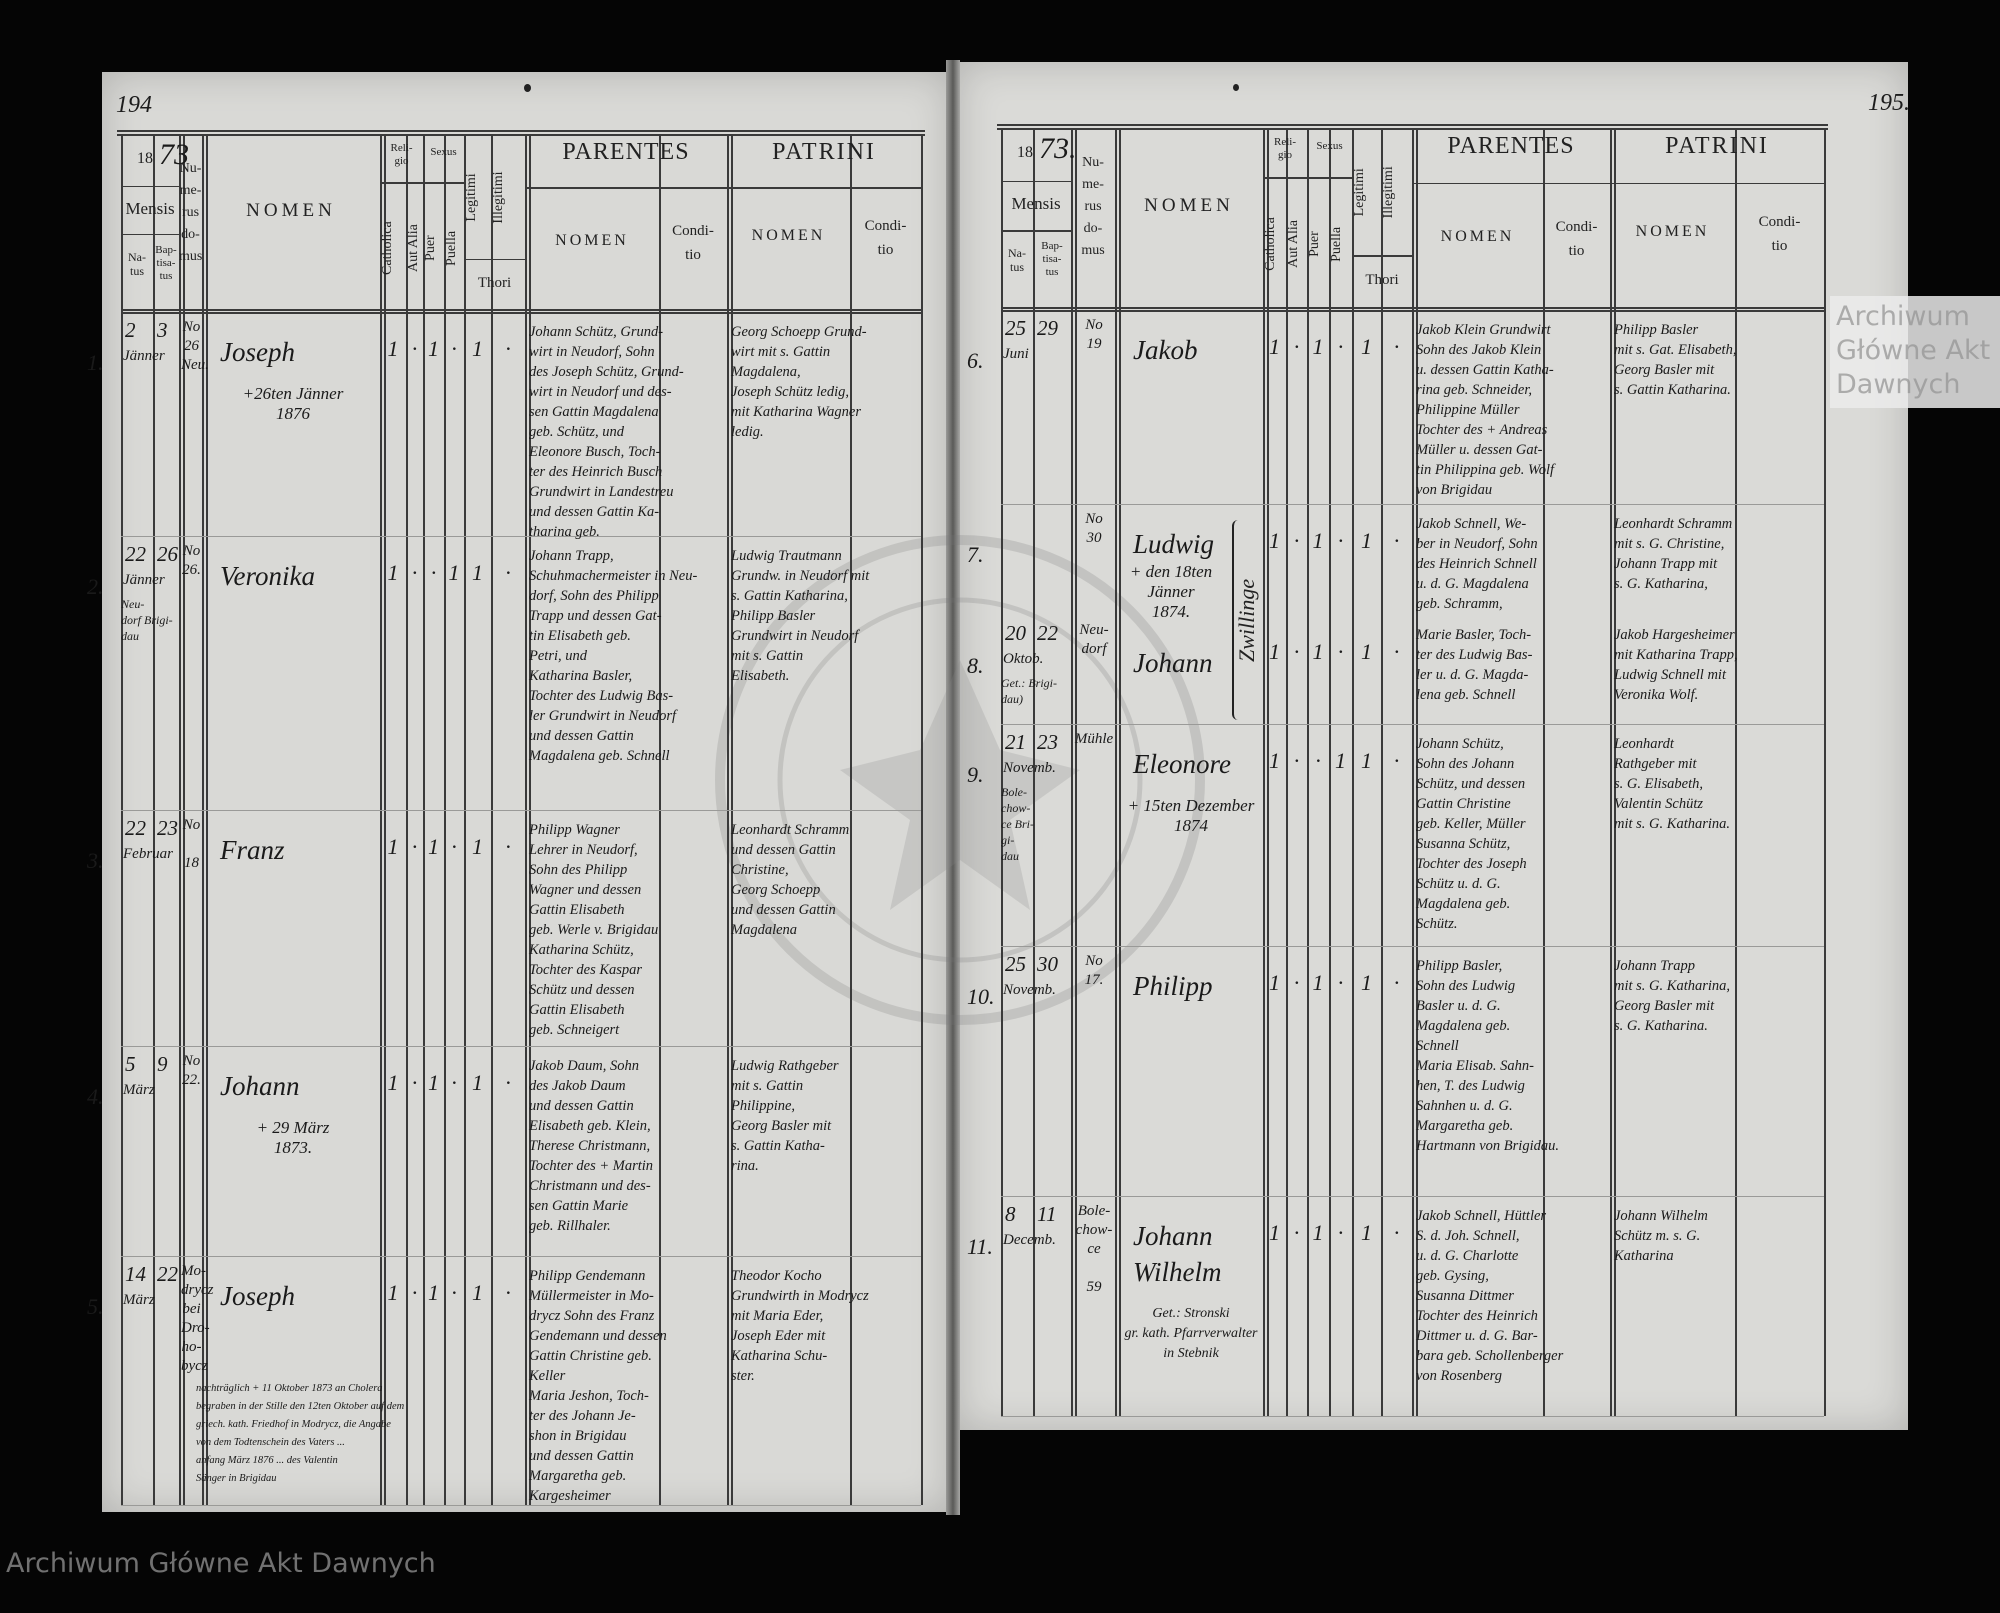 The width and height of the screenshot is (2000, 1613). Describe the element at coordinates (1459, 604) in the screenshot. I see `parentes-line: geb. Schramm,` at that location.